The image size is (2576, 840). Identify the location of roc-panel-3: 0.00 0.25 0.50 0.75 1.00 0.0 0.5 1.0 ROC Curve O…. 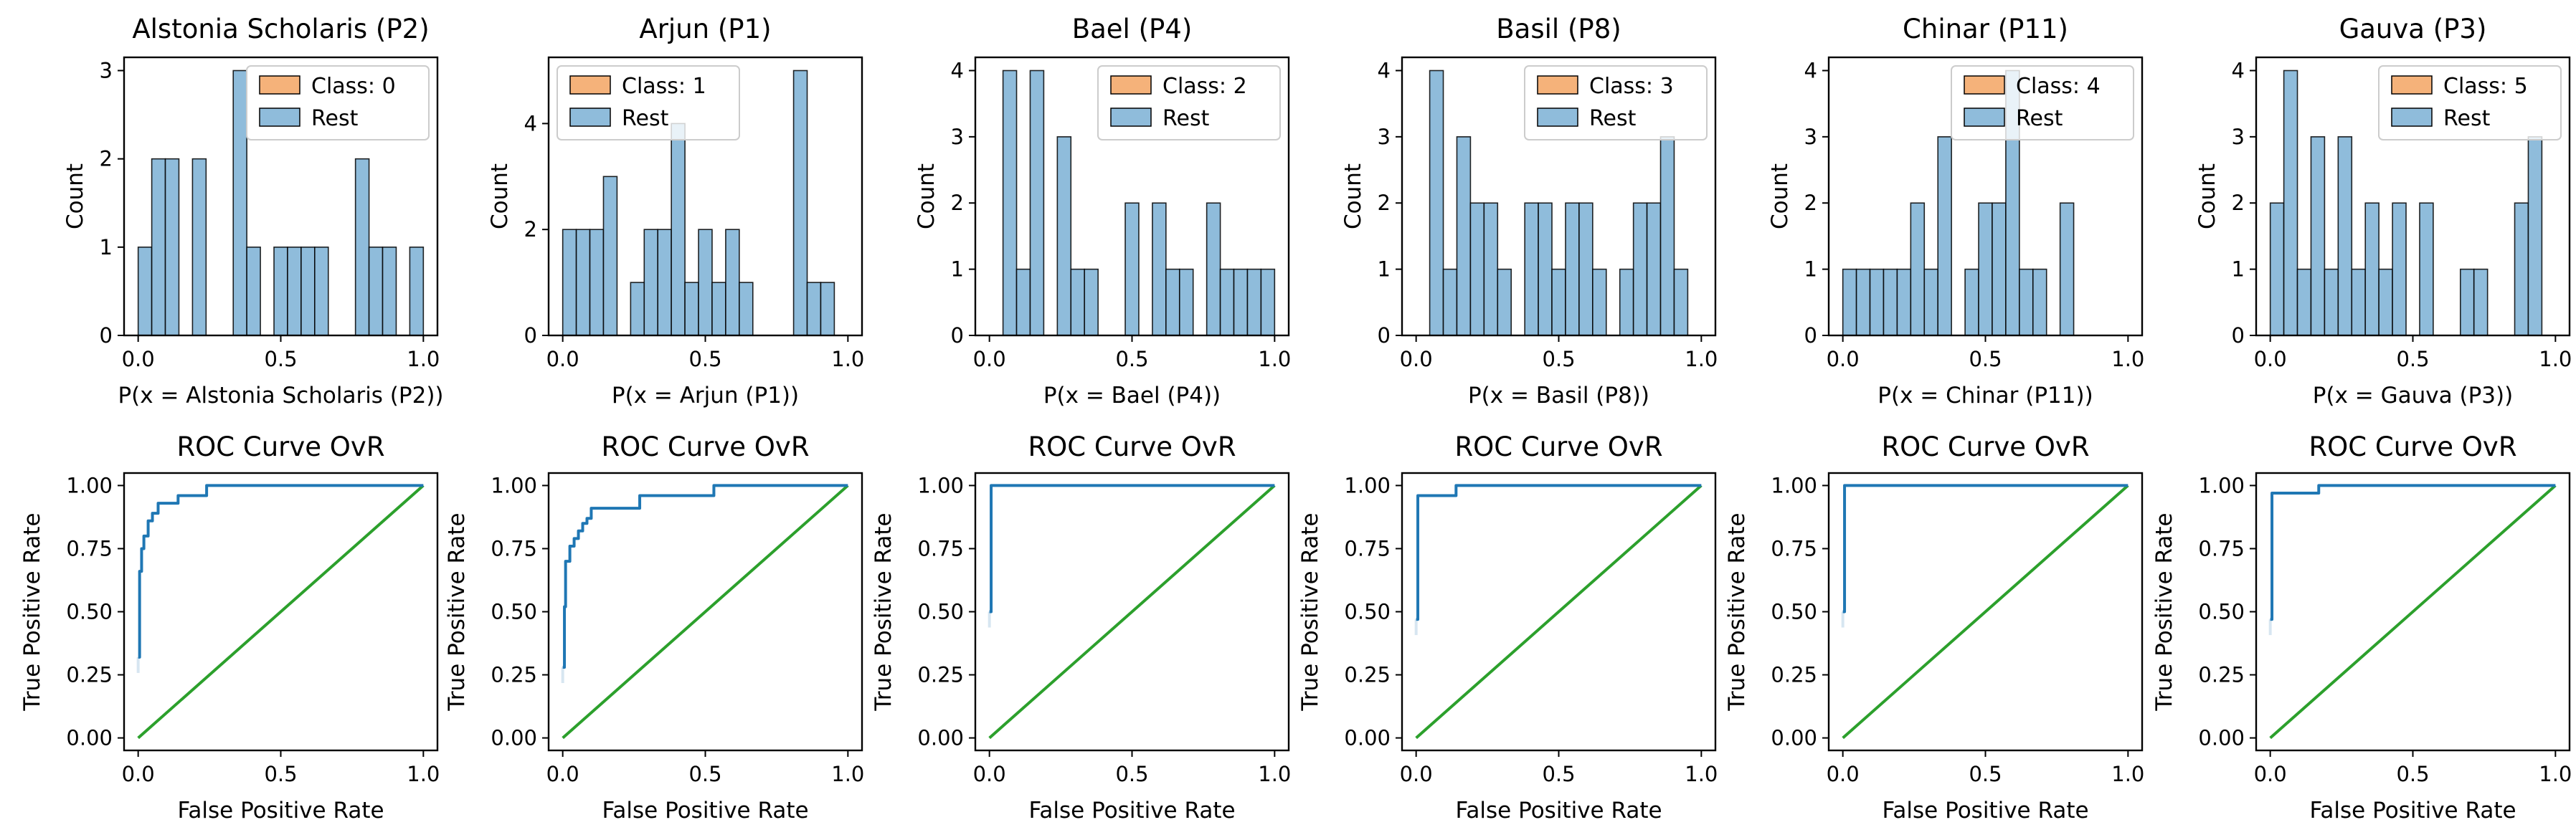
(1507, 627).